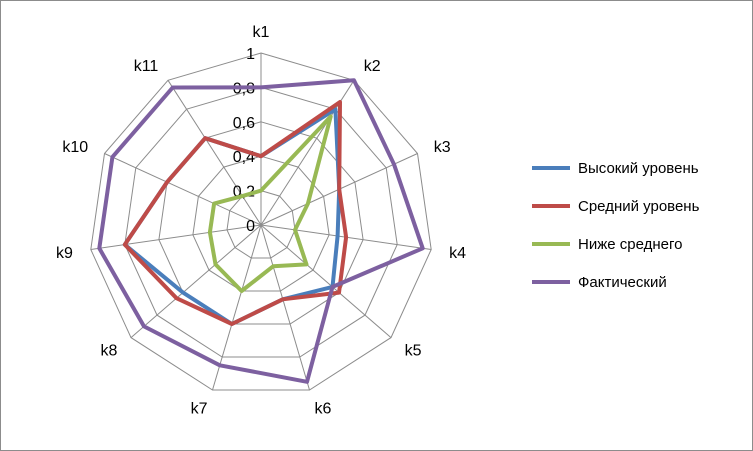  Describe the element at coordinates (372, 66) in the screenshot. I see `category-label-k2: k2` at that location.